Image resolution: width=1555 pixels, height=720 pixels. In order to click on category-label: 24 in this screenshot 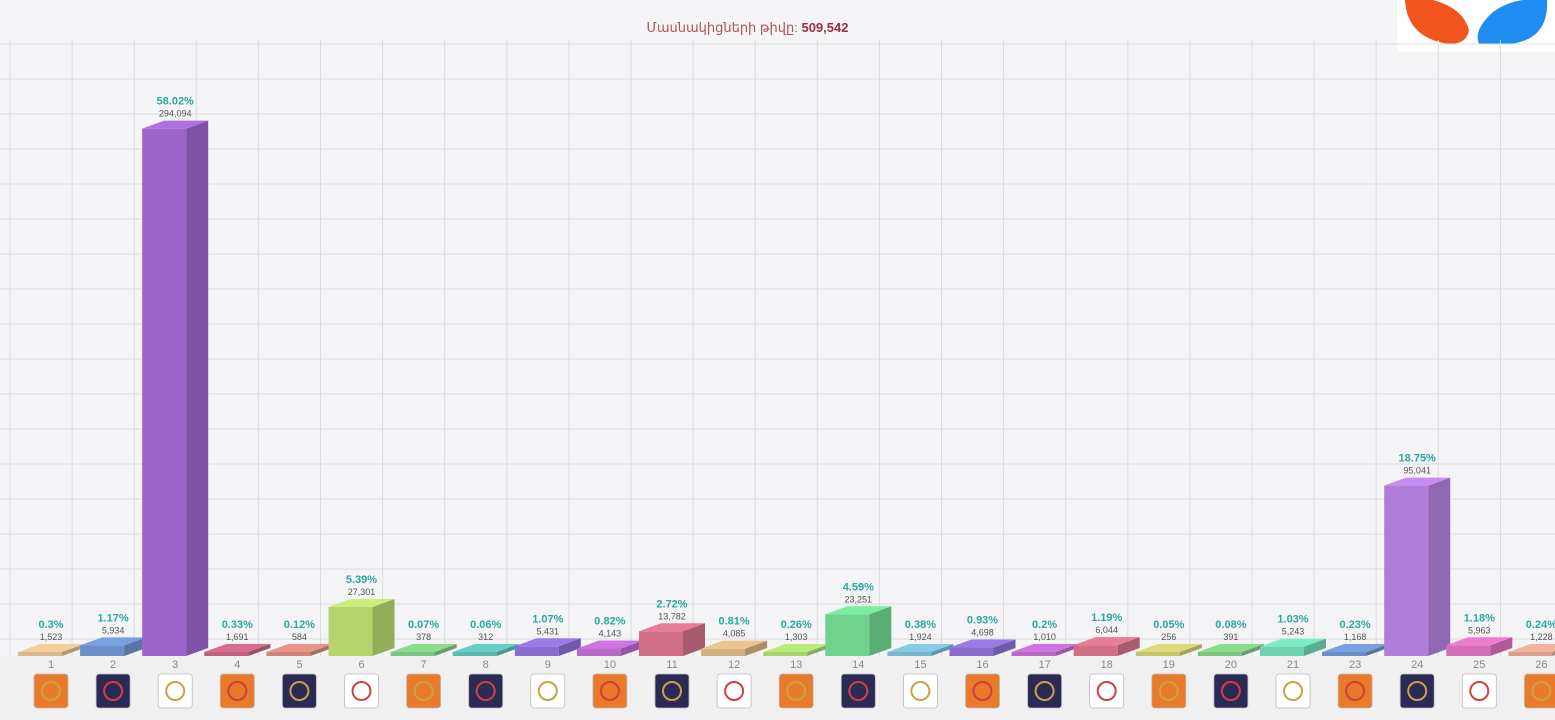, I will do `click(1417, 665)`.